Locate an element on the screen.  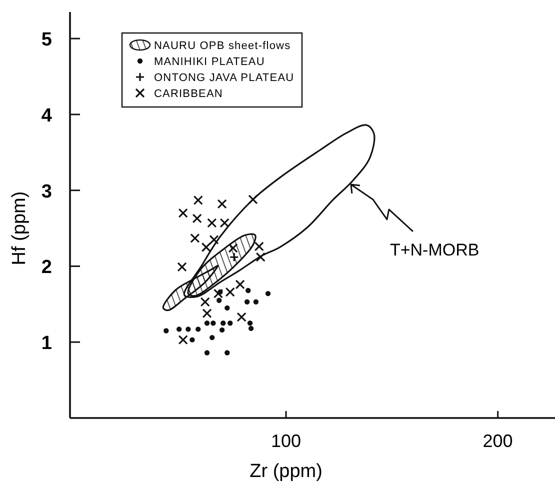
y-tick-label: 1 is located at coordinates (46, 343).